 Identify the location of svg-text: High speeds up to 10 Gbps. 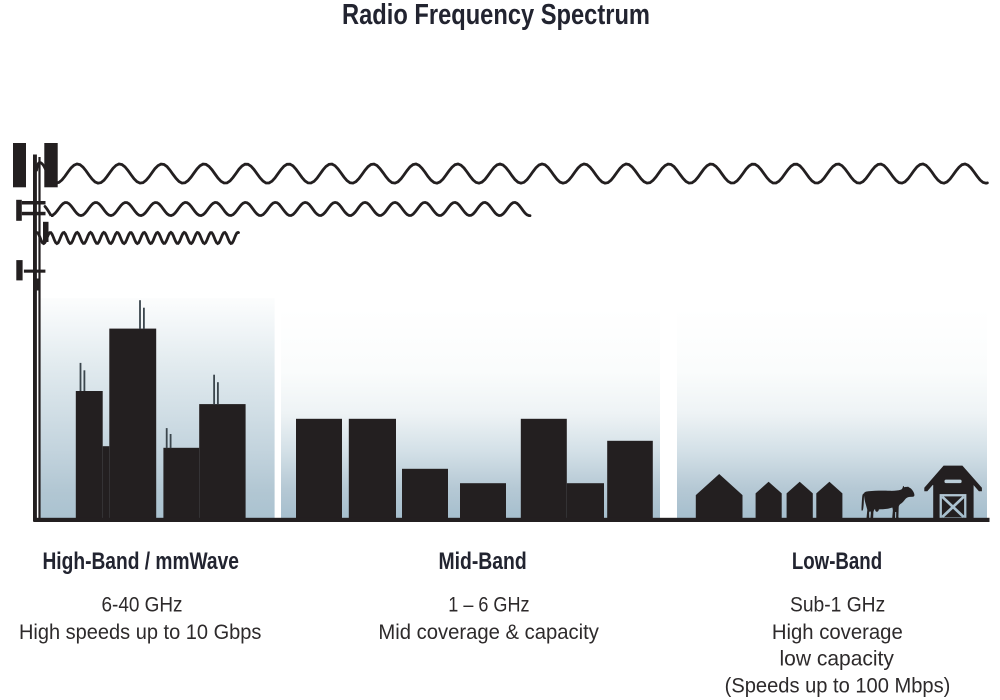
(140, 632).